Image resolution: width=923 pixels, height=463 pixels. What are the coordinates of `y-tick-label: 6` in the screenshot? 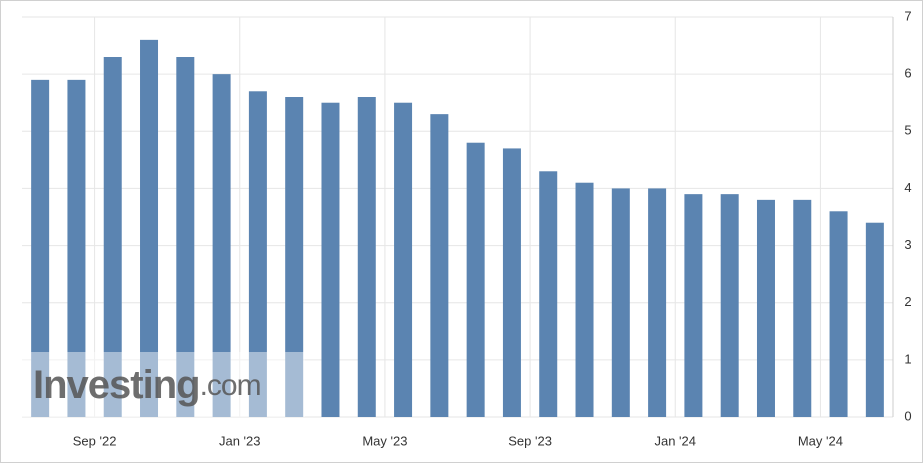 It's located at (907, 73).